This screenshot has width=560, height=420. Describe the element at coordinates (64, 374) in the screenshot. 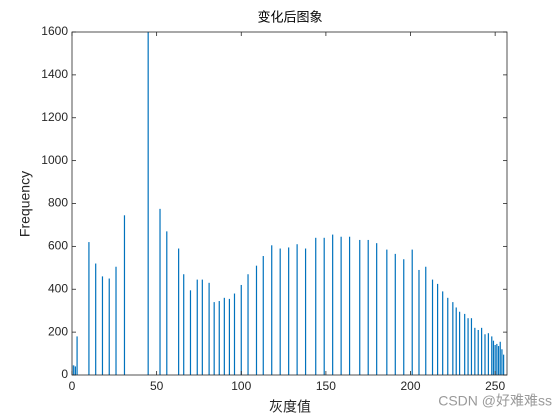

I see `y-tick-label: 0` at that location.